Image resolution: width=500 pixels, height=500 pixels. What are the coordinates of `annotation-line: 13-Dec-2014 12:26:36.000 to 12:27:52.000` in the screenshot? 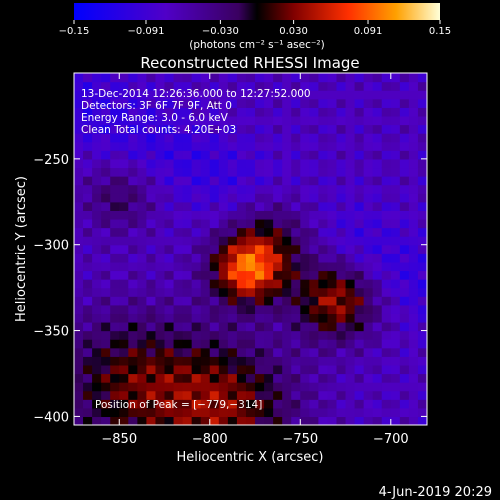 It's located at (196, 94).